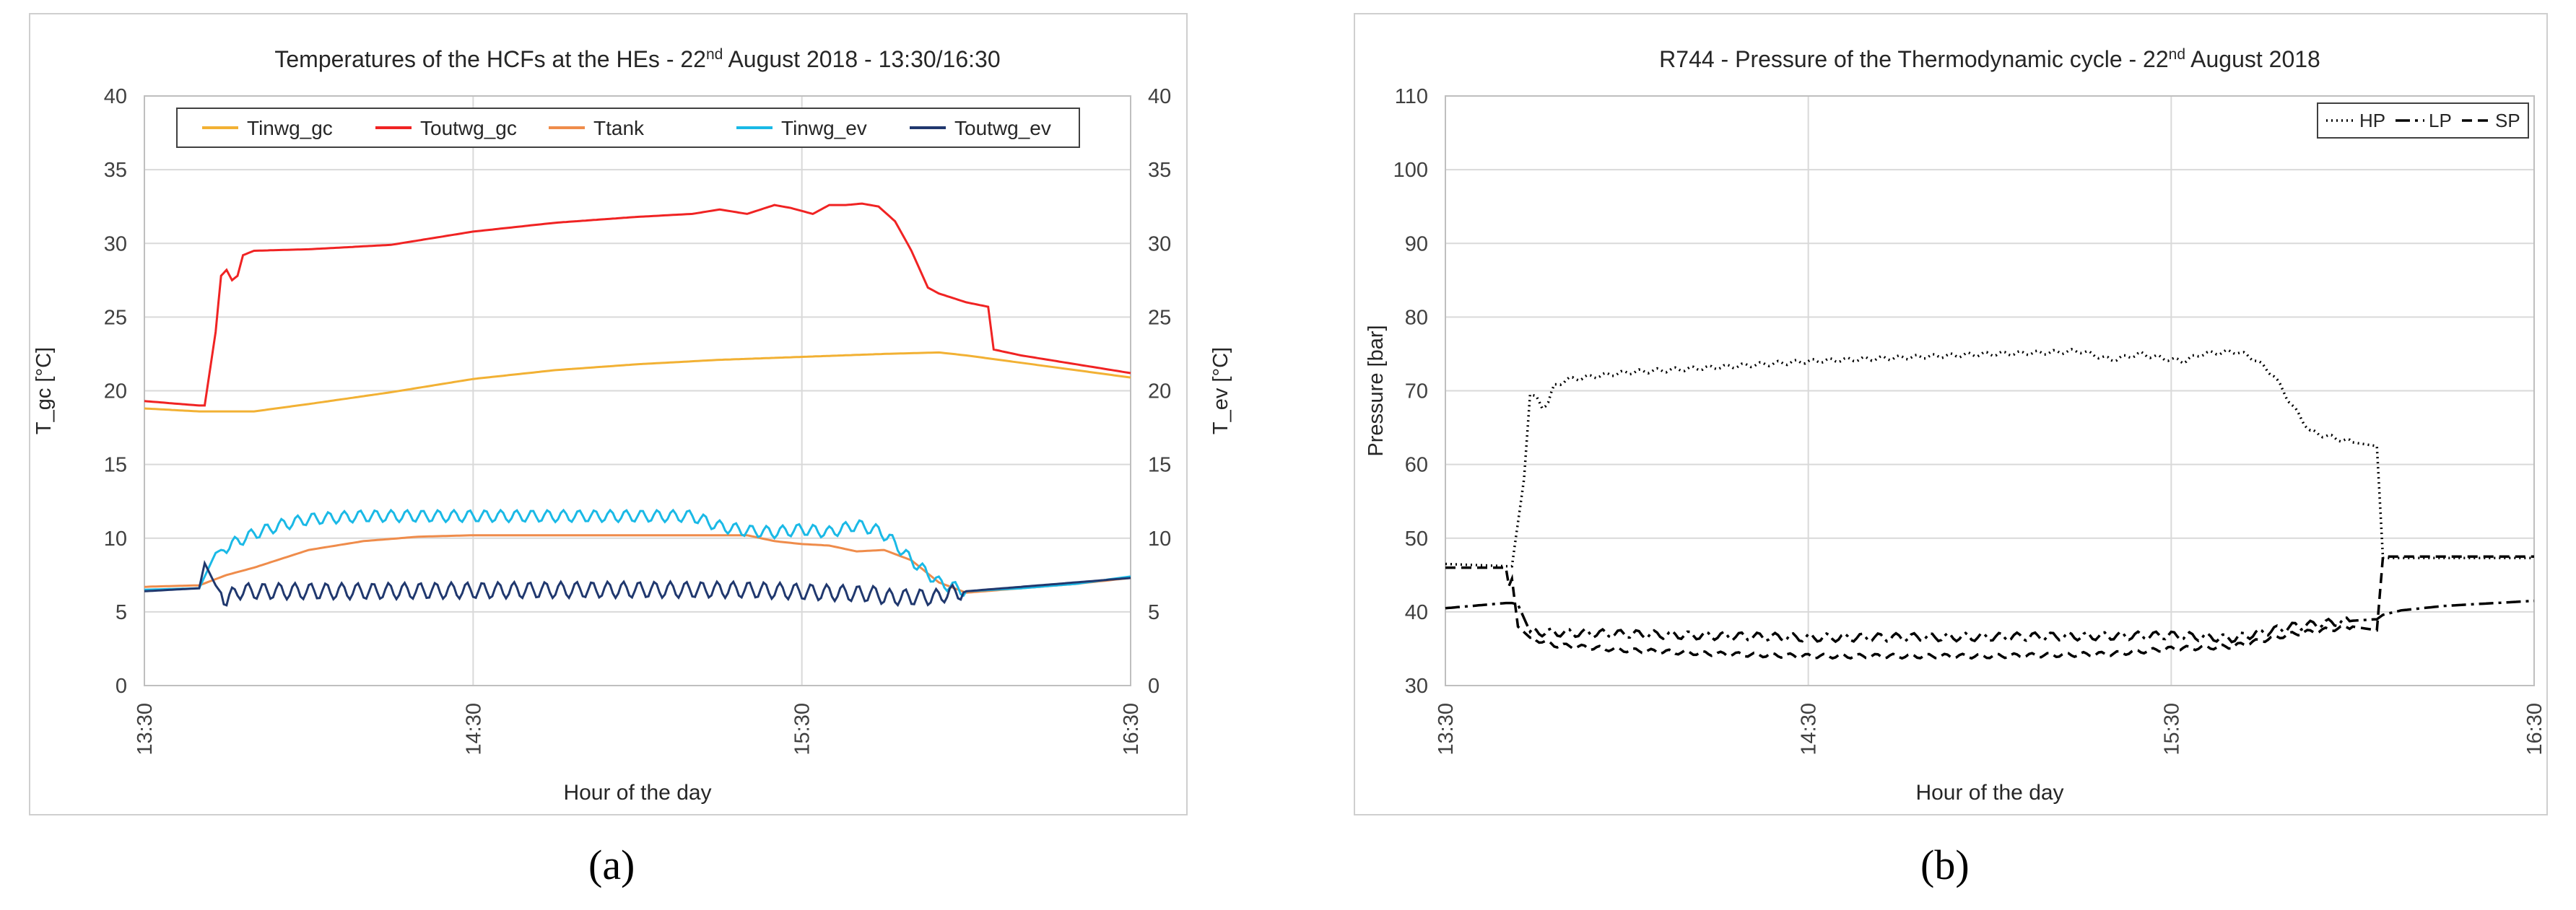 The width and height of the screenshot is (2576, 910). Describe the element at coordinates (619, 128) in the screenshot. I see `chart-a-legend-label-2: Ttank` at that location.